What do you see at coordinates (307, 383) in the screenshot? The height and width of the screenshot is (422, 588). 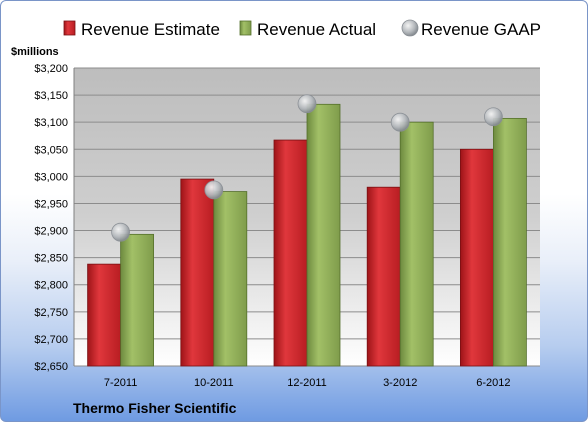 I see `x-tick-label: 12-2011` at bounding box center [307, 383].